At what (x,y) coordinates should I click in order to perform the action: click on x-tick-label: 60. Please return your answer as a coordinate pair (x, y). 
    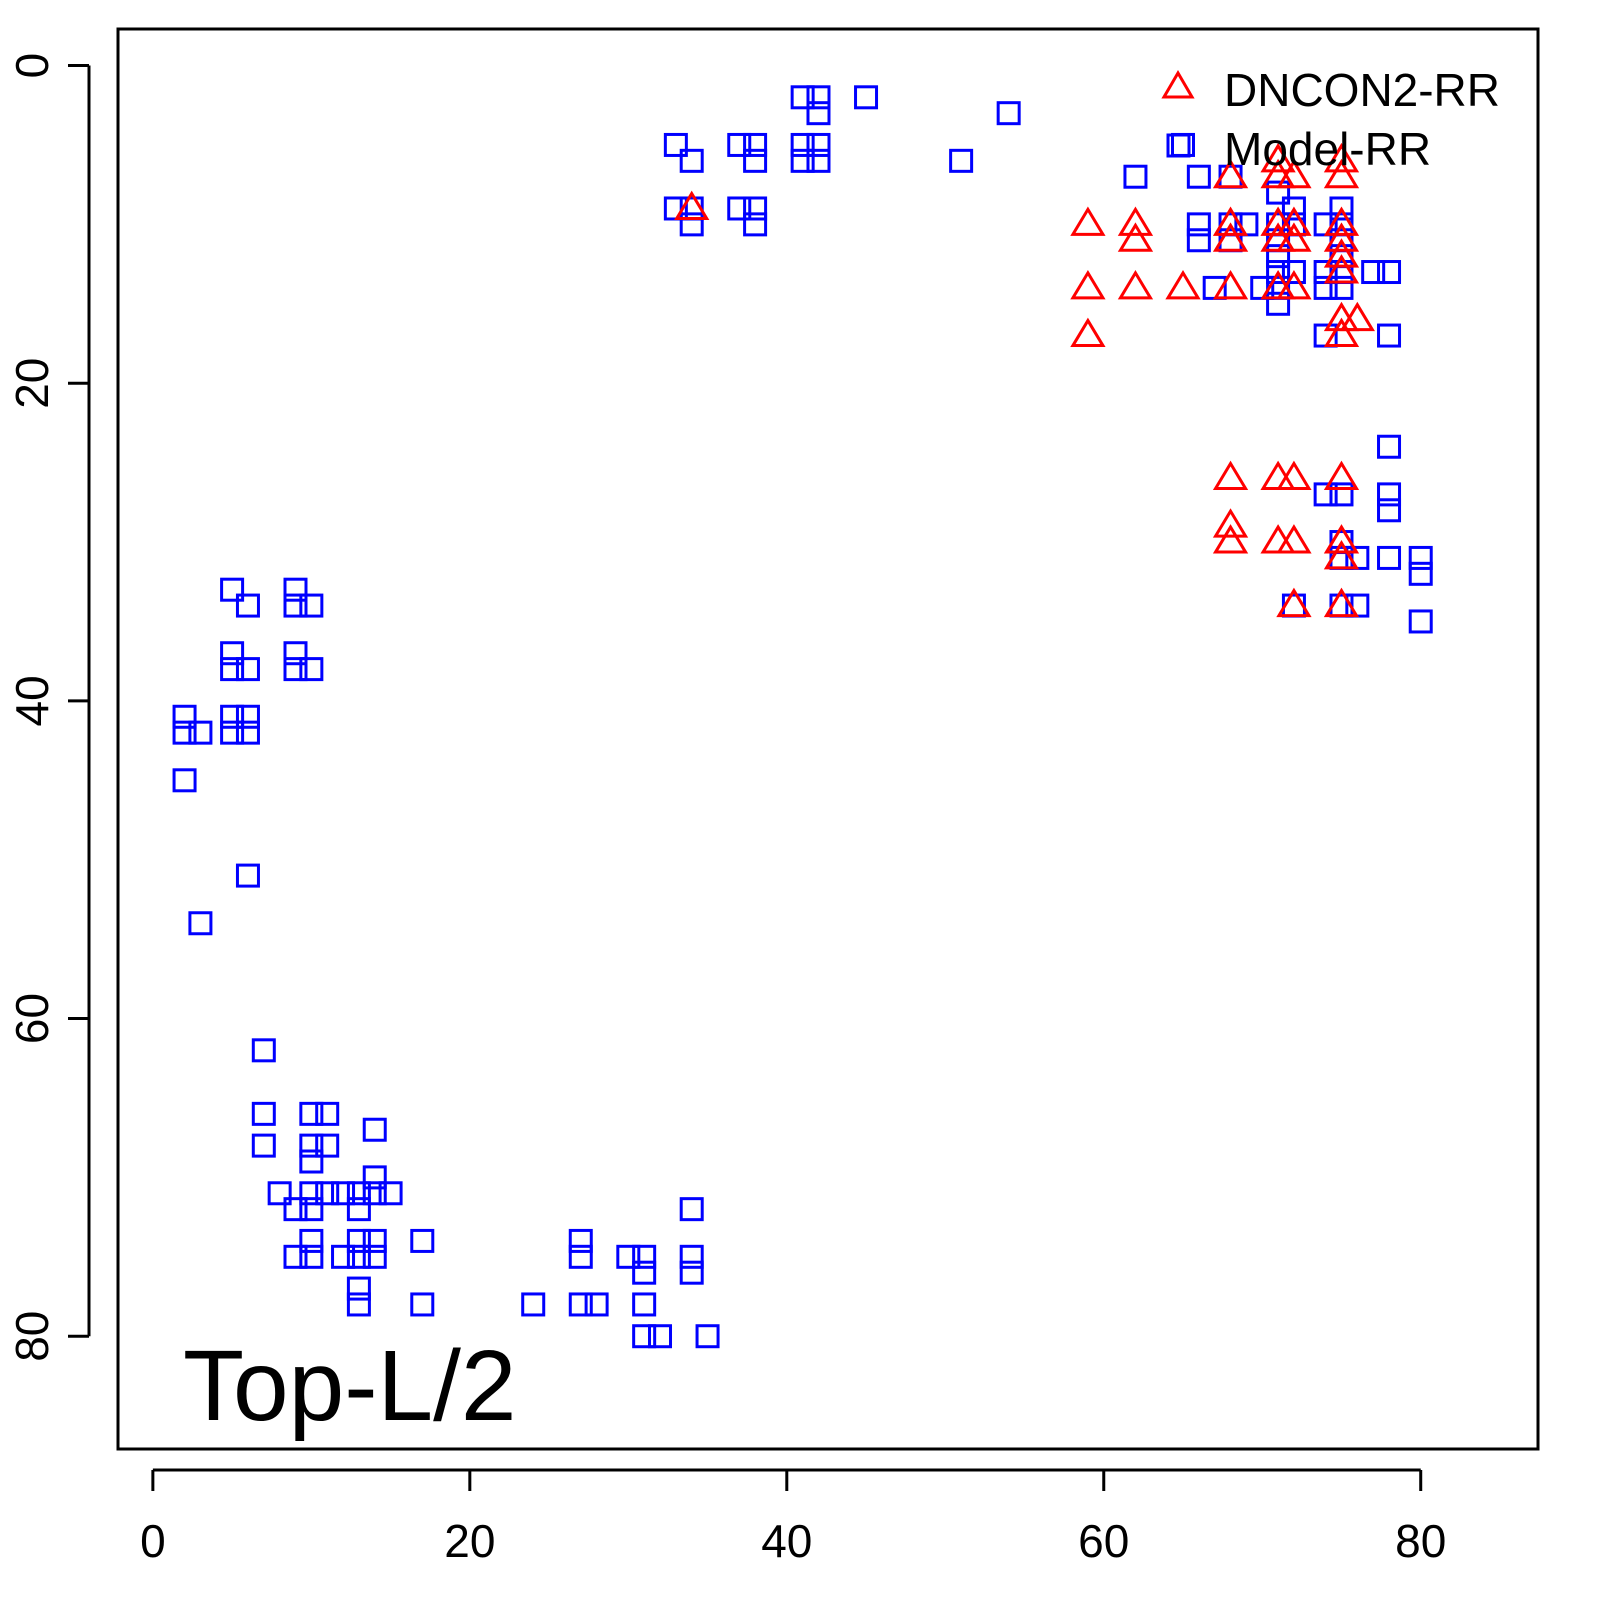
    Looking at the image, I should click on (1103, 1541).